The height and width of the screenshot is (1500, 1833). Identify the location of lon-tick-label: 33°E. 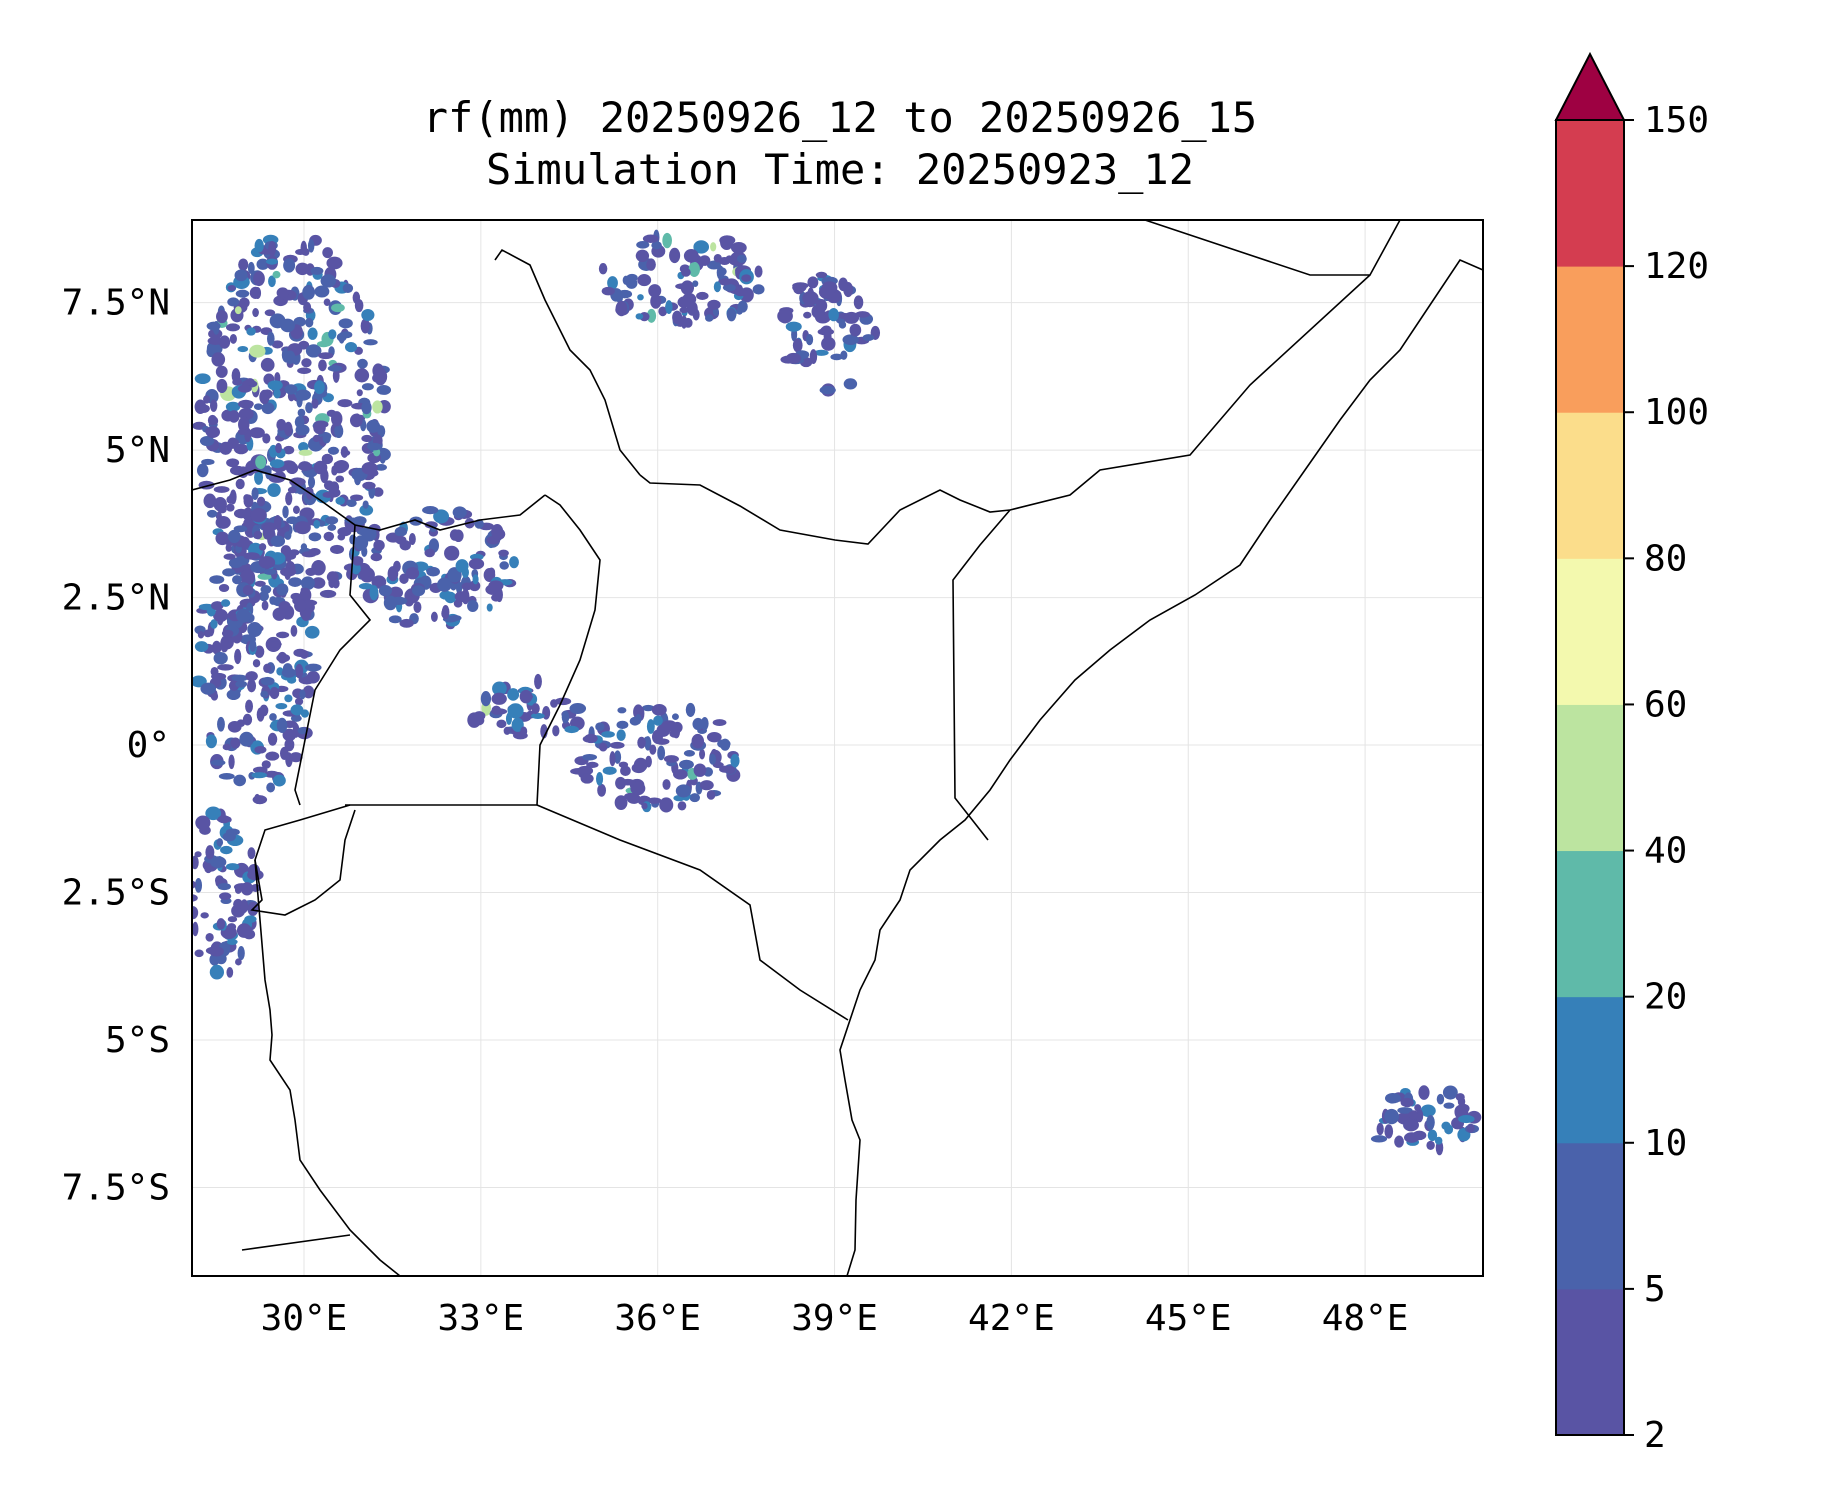
(481, 1318).